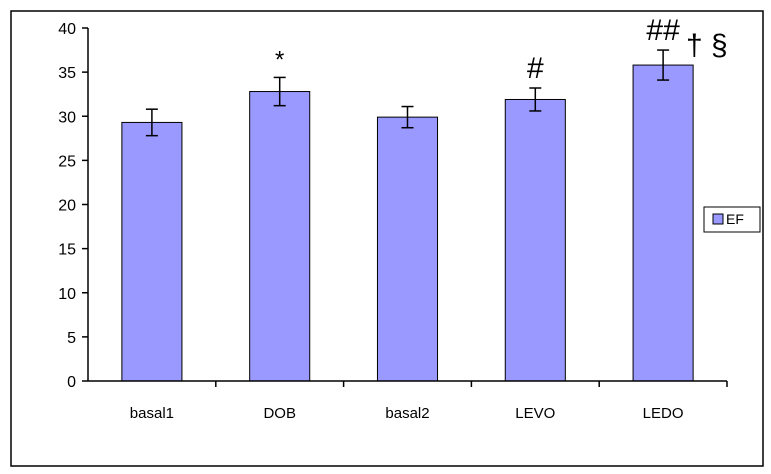 This screenshot has width=771, height=474. I want to click on x-tick-label-basal1: basal1, so click(152, 413).